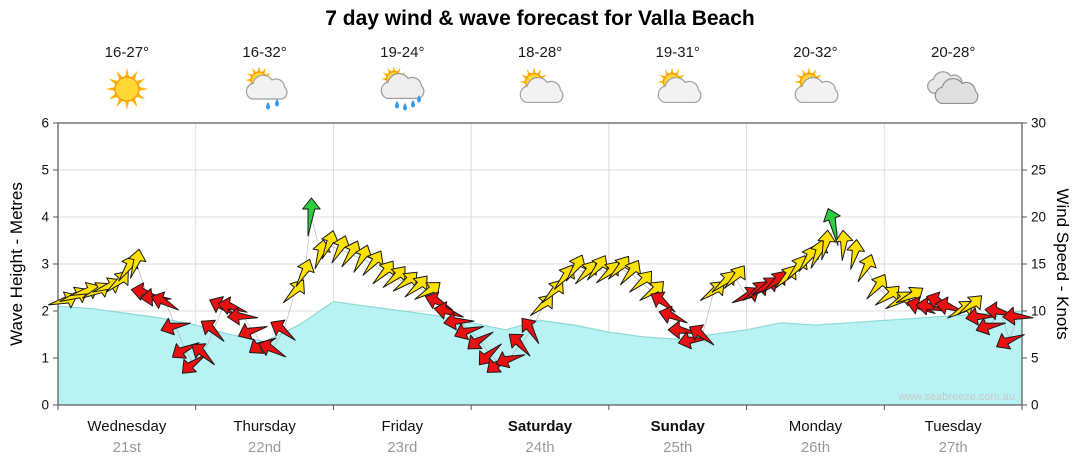 The height and width of the screenshot is (475, 1080). Describe the element at coordinates (264, 426) in the screenshot. I see `day-name: Thursday` at that location.